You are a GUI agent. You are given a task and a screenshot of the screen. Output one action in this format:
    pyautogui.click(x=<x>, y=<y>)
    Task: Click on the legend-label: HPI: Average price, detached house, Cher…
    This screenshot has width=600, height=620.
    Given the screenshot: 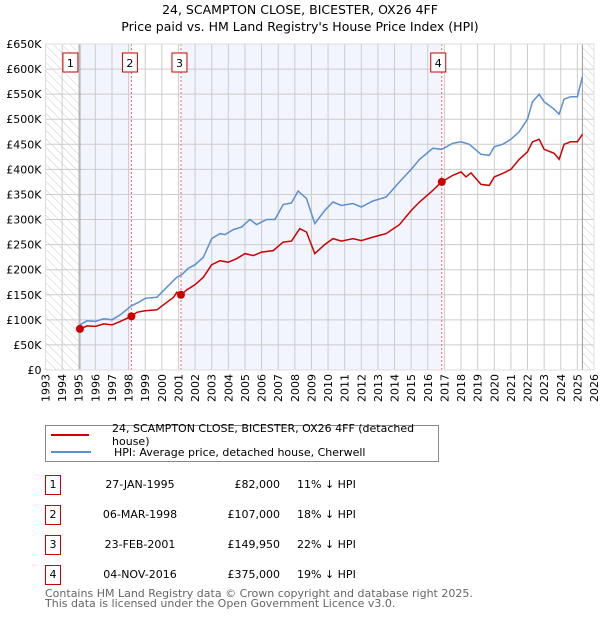 What is the action you would take?
    pyautogui.click(x=240, y=452)
    